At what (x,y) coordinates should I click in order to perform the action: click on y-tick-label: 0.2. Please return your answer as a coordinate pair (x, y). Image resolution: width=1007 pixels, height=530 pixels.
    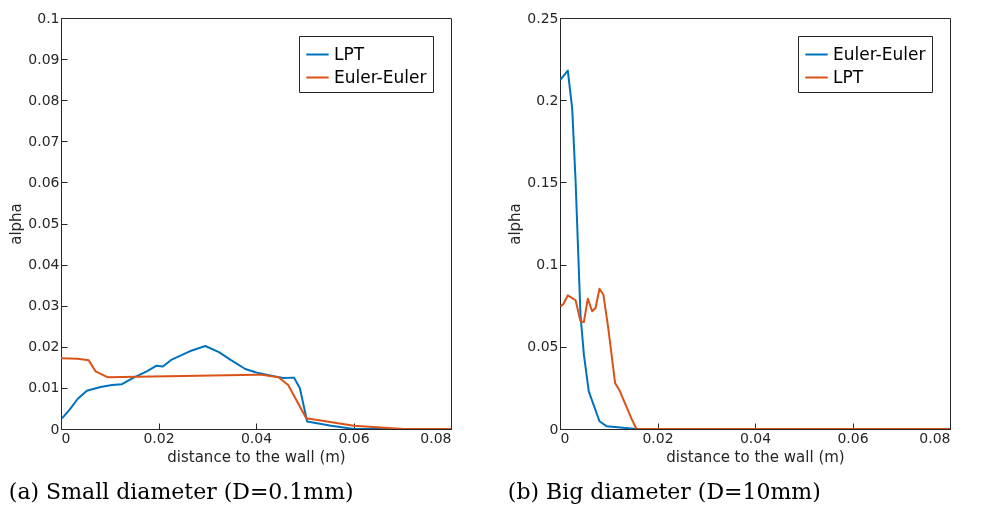
    Looking at the image, I should click on (547, 99).